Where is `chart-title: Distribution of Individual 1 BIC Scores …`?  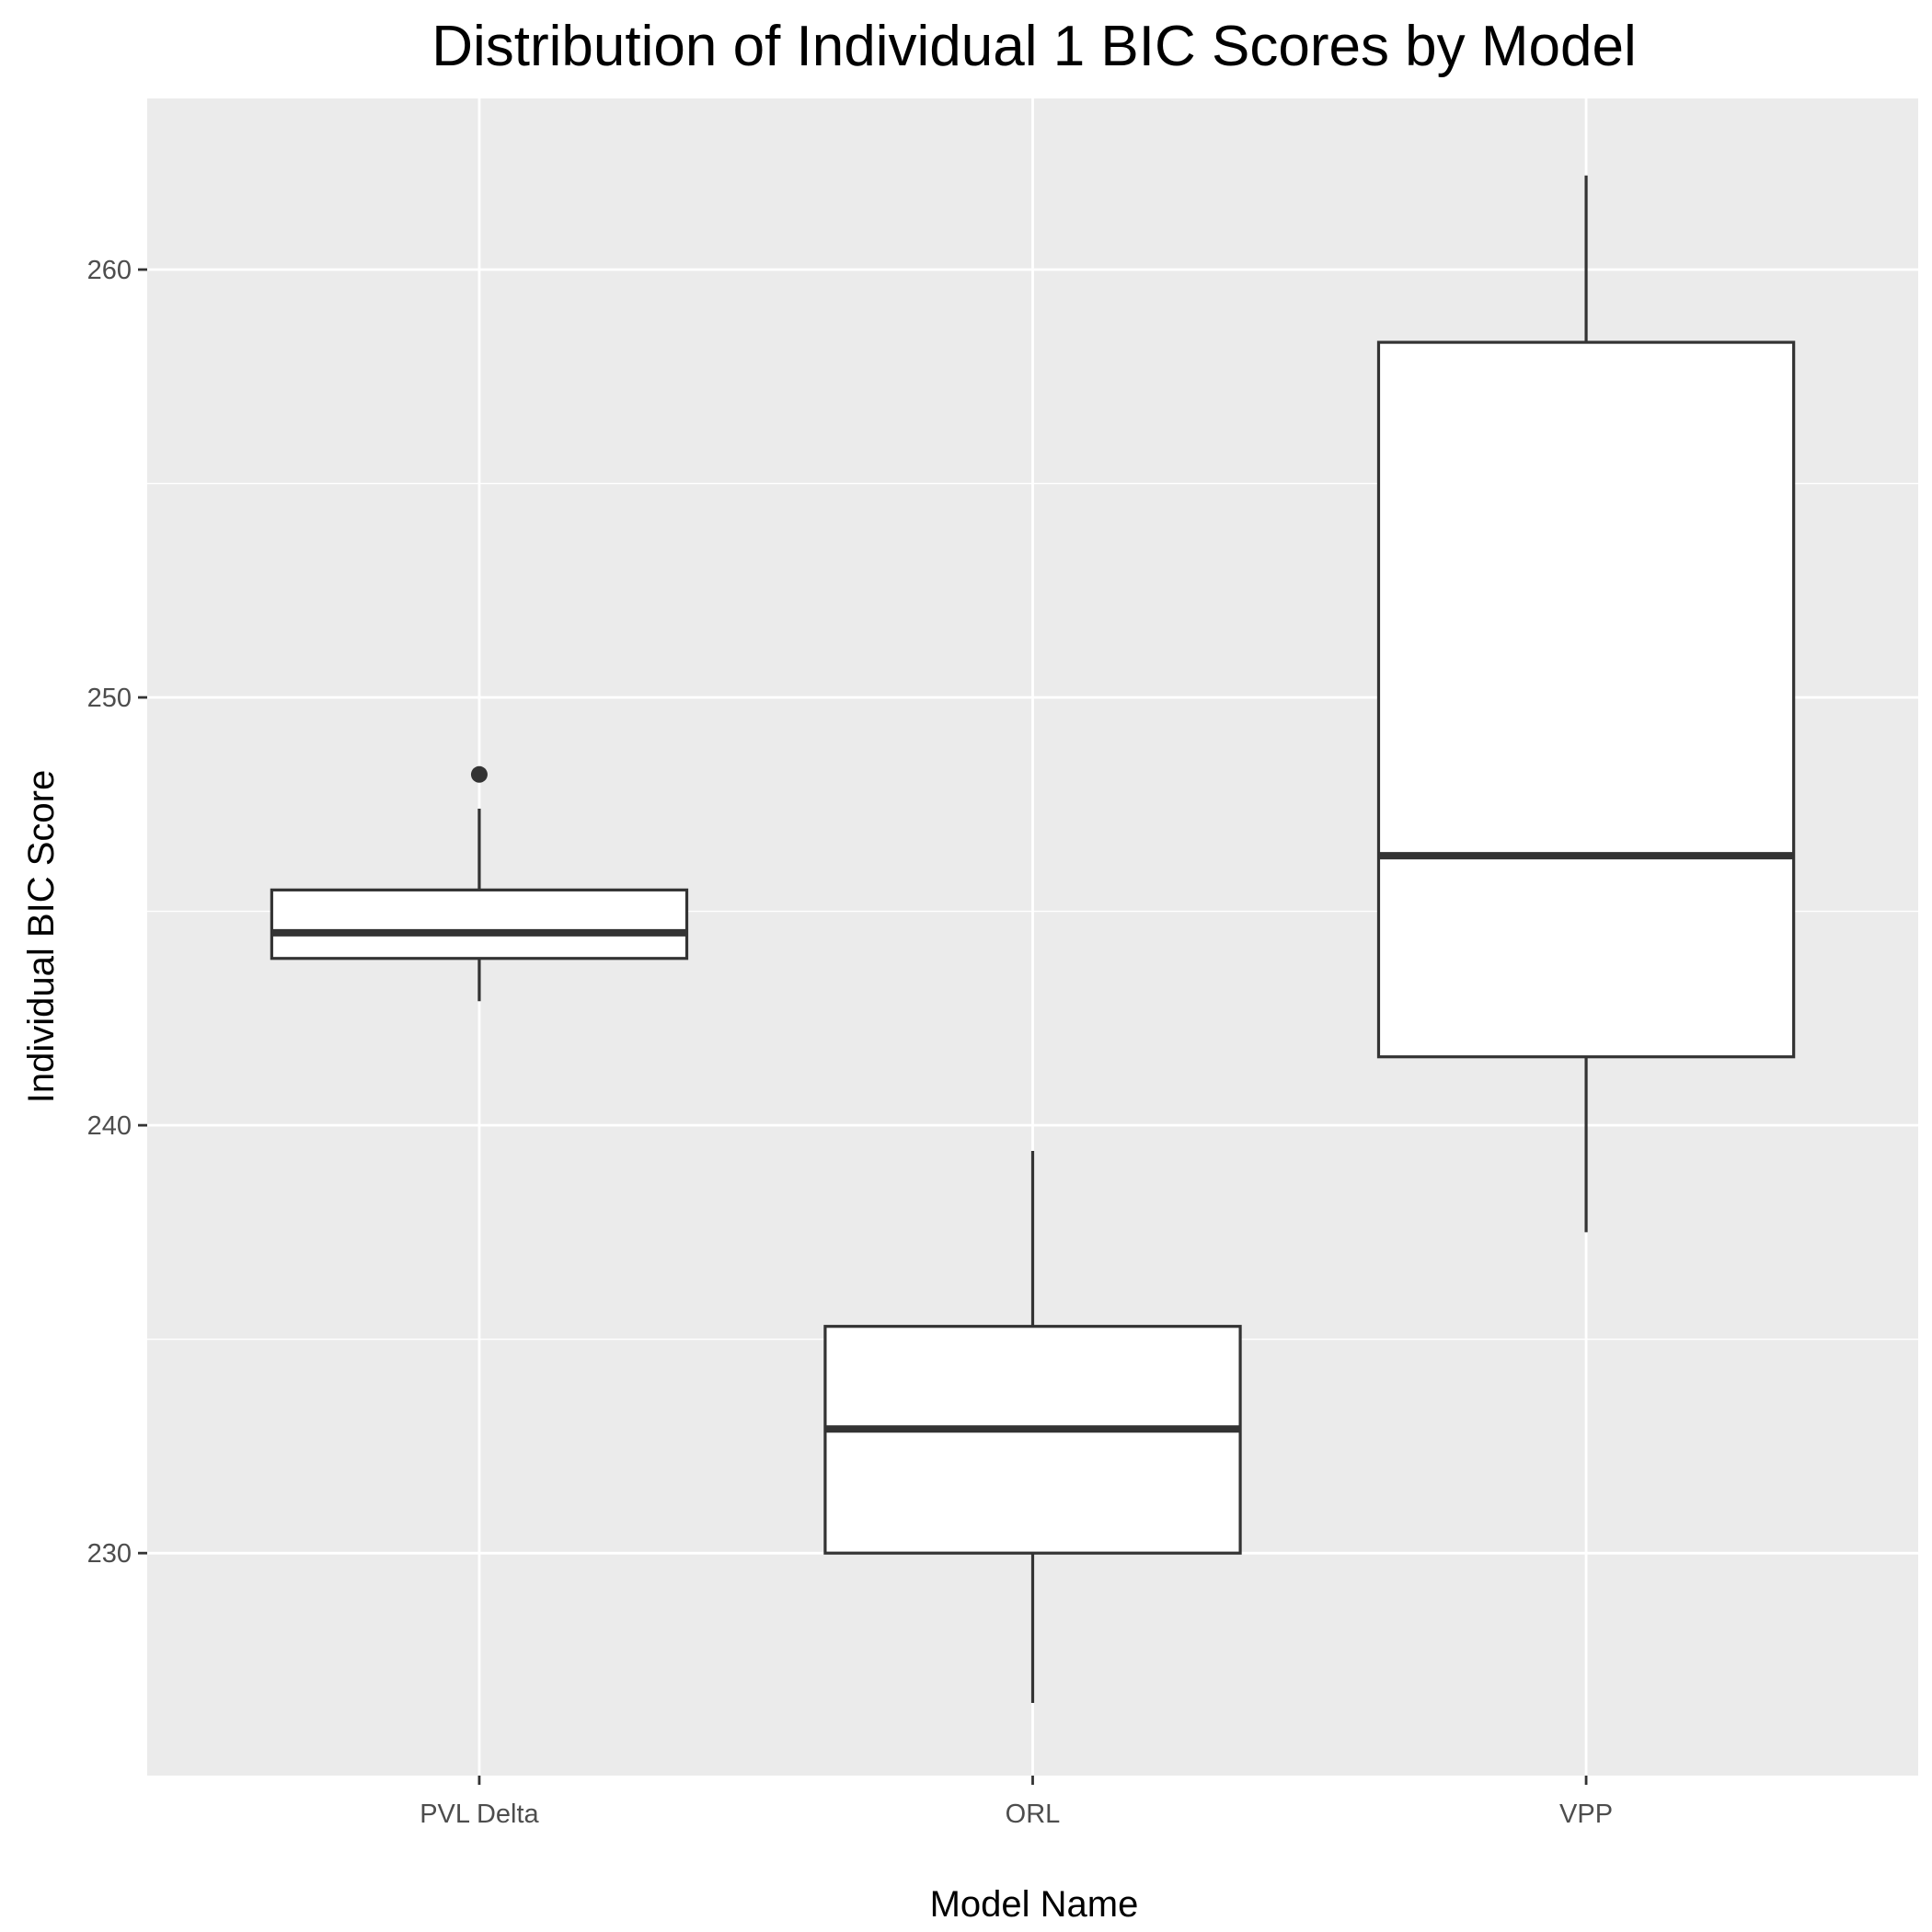 chart-title: Distribution of Individual 1 BIC Scores … is located at coordinates (1034, 46).